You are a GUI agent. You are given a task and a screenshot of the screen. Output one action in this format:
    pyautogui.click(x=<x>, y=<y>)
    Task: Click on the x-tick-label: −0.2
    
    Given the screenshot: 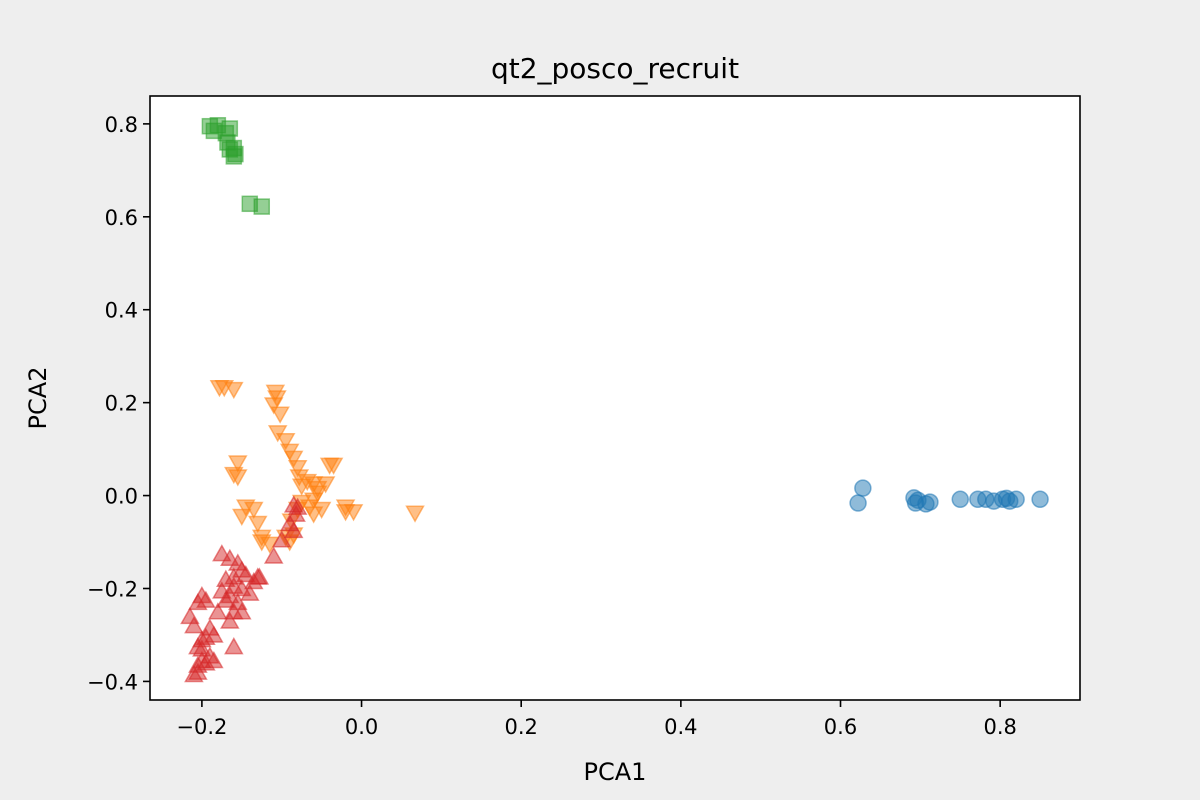 What is the action you would take?
    pyautogui.click(x=201, y=727)
    